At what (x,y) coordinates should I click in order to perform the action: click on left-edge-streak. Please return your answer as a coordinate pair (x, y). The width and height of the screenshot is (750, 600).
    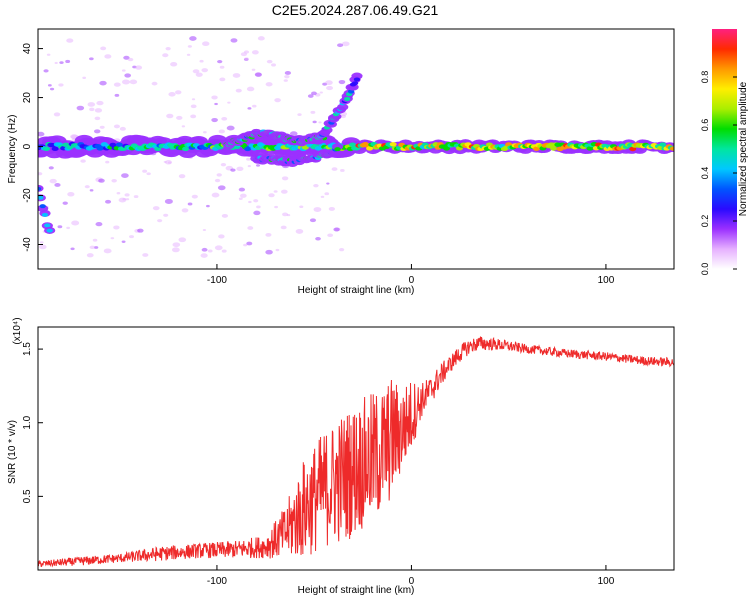
    Looking at the image, I should click on (40, 188).